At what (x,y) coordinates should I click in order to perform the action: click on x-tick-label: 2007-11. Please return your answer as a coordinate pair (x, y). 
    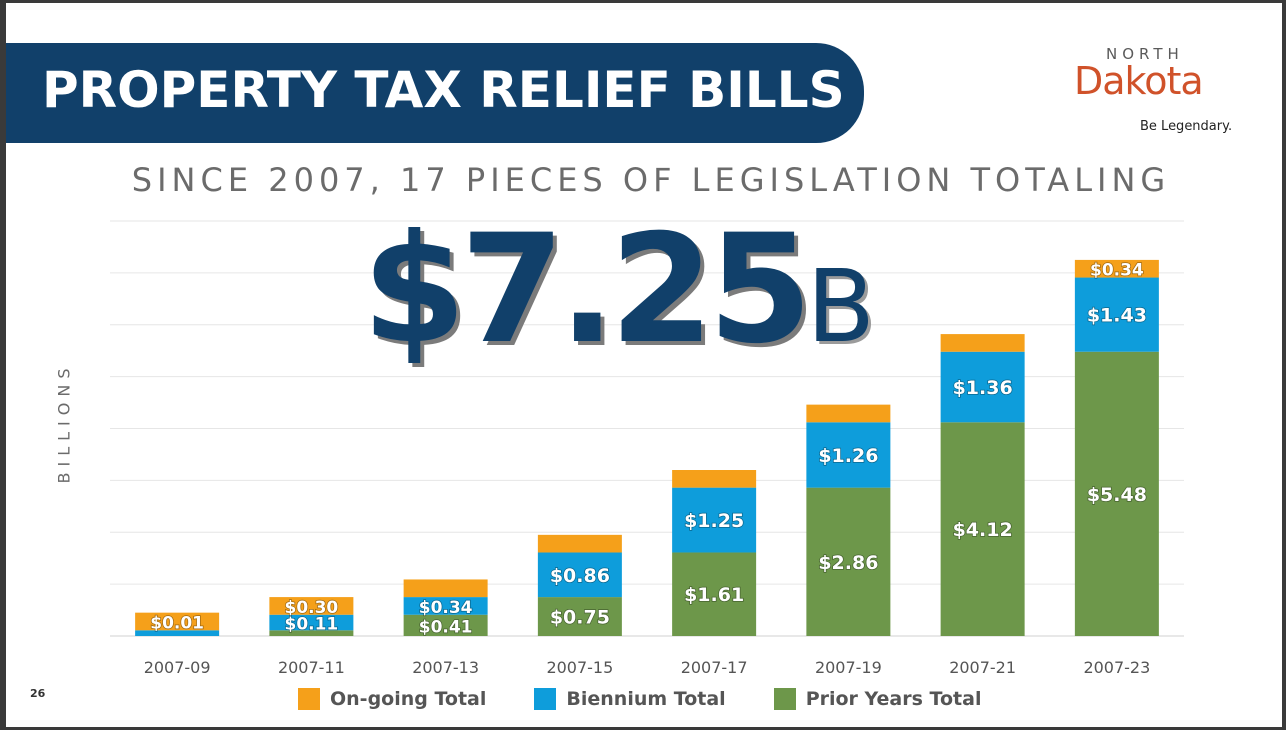
    Looking at the image, I should click on (311, 667).